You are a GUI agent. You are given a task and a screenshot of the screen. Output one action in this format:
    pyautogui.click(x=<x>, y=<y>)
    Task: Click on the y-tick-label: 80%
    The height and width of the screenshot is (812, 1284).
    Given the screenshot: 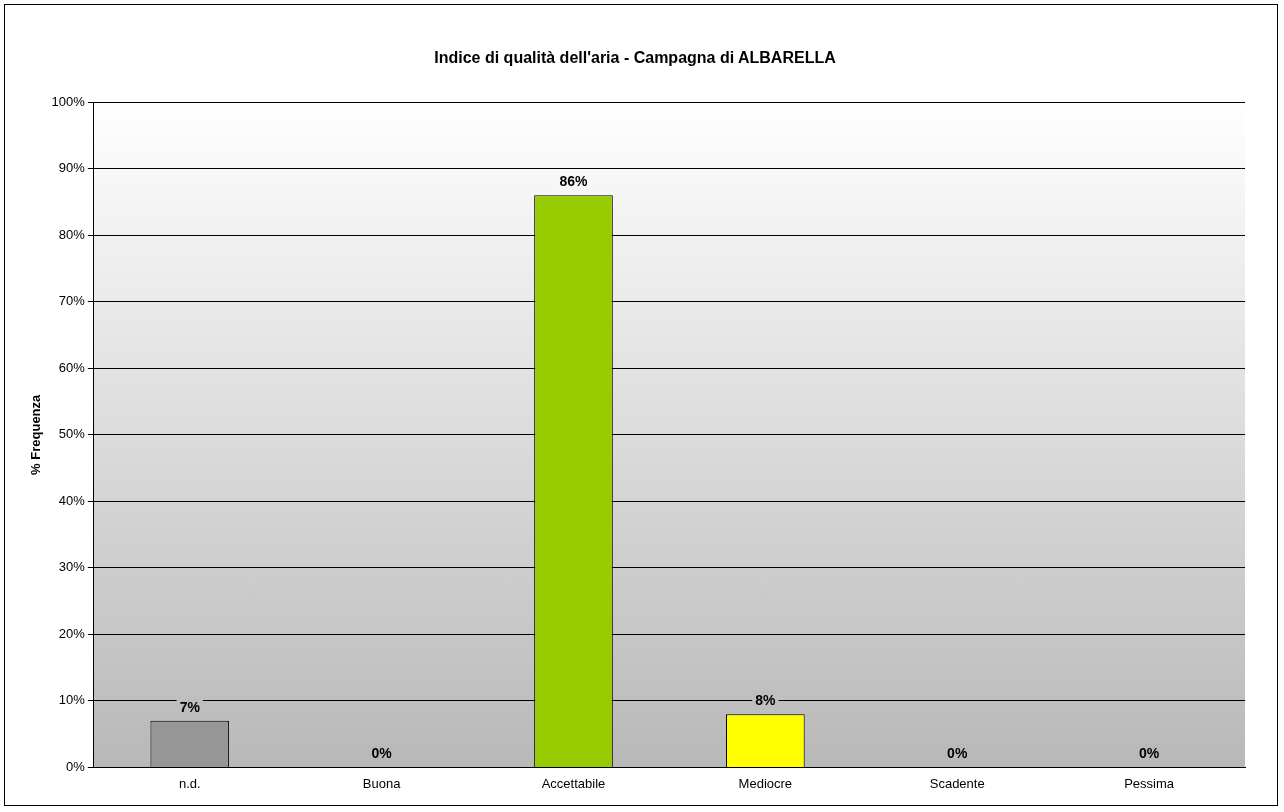 What is the action you would take?
    pyautogui.click(x=72, y=234)
    